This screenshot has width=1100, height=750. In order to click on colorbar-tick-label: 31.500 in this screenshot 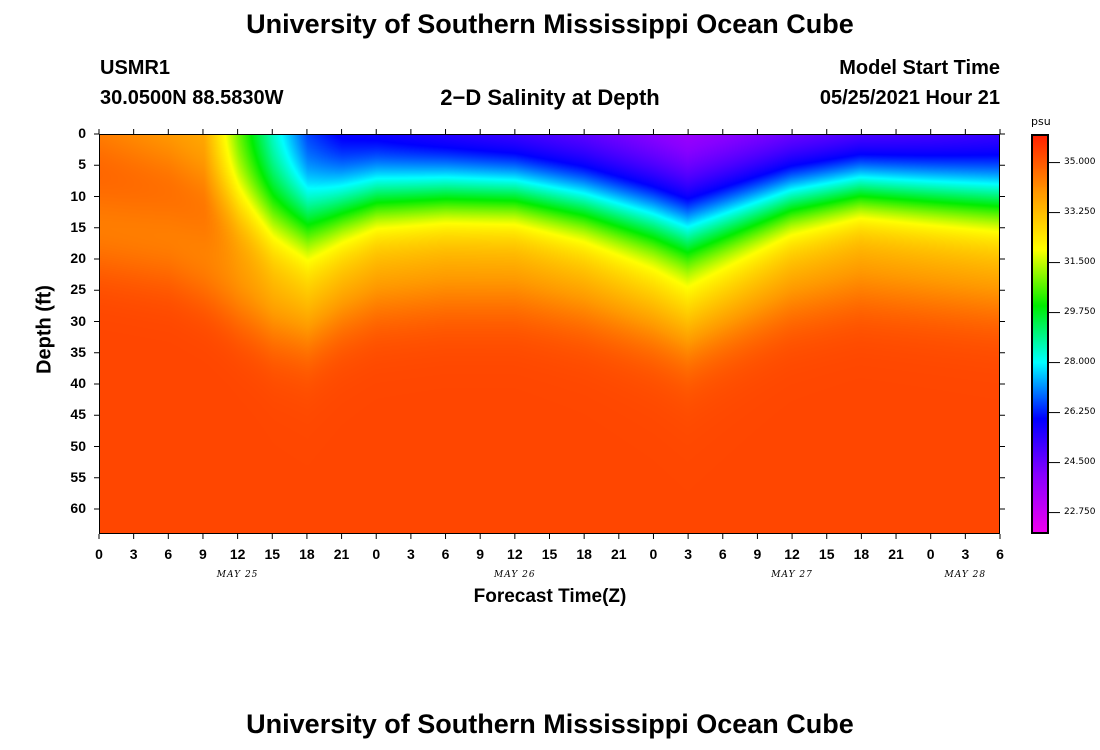, I will do `click(1080, 261)`.